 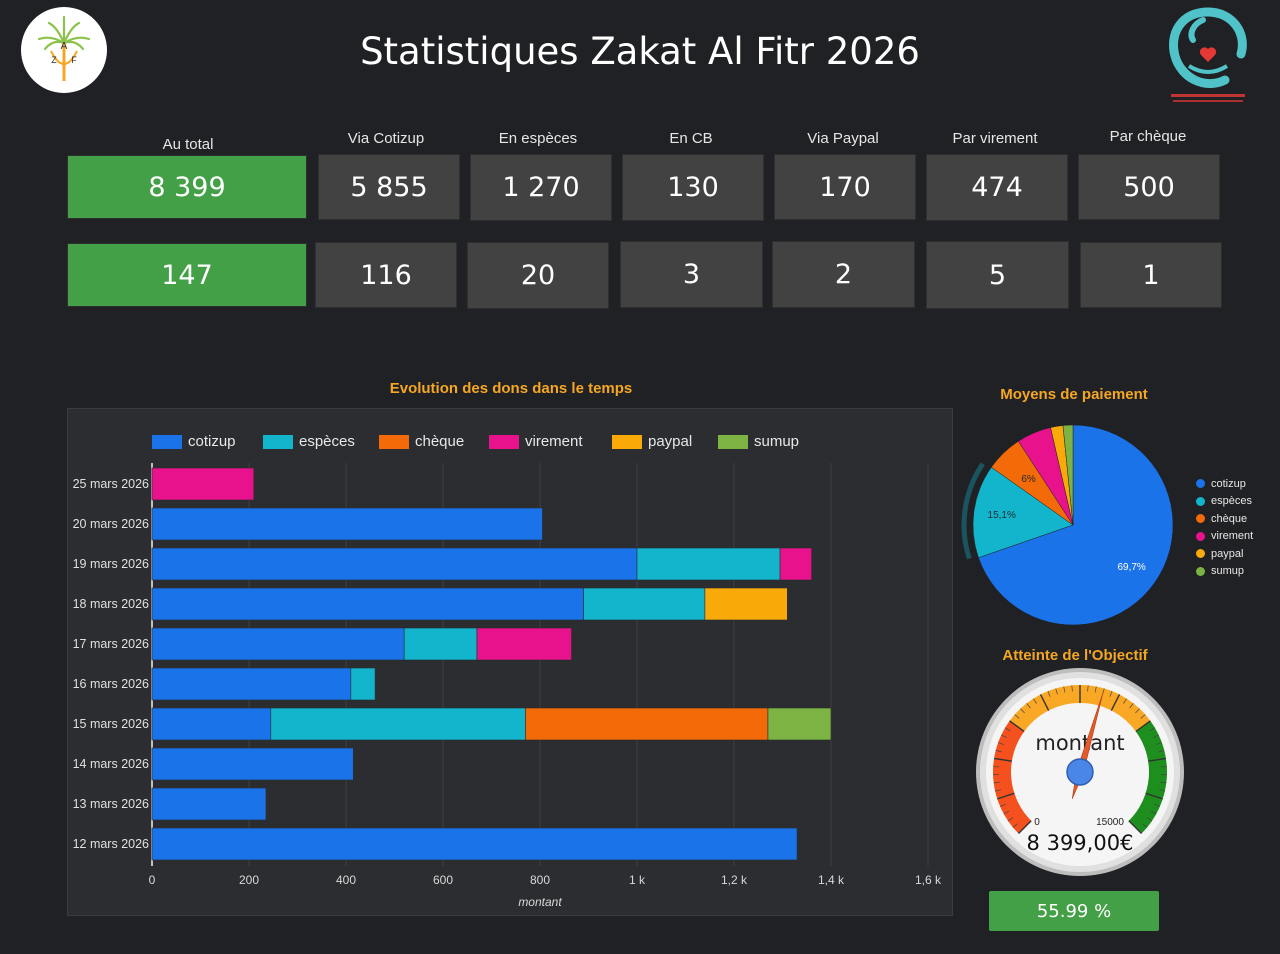 What do you see at coordinates (758, 441) in the screenshot?
I see `legend-sumup: sumup` at bounding box center [758, 441].